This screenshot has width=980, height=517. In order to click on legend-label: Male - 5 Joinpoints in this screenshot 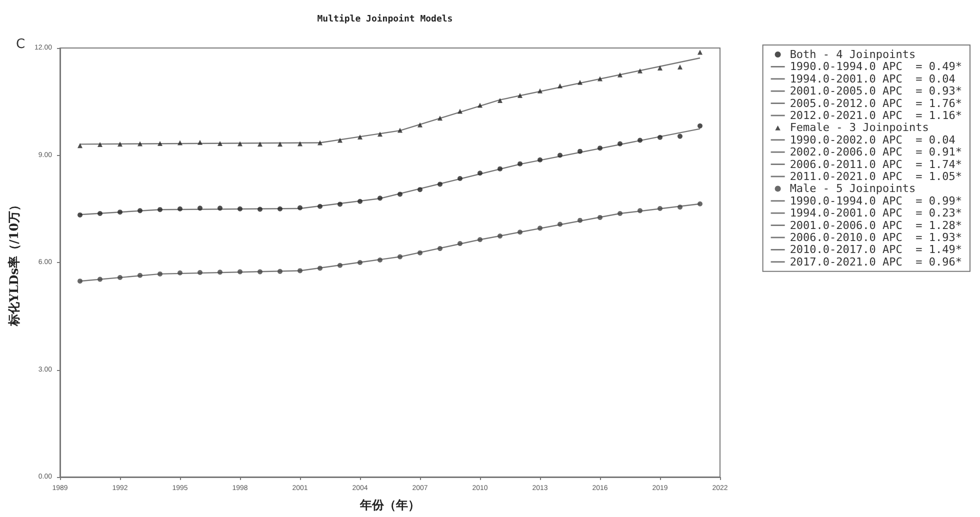, I will do `click(853, 189)`.